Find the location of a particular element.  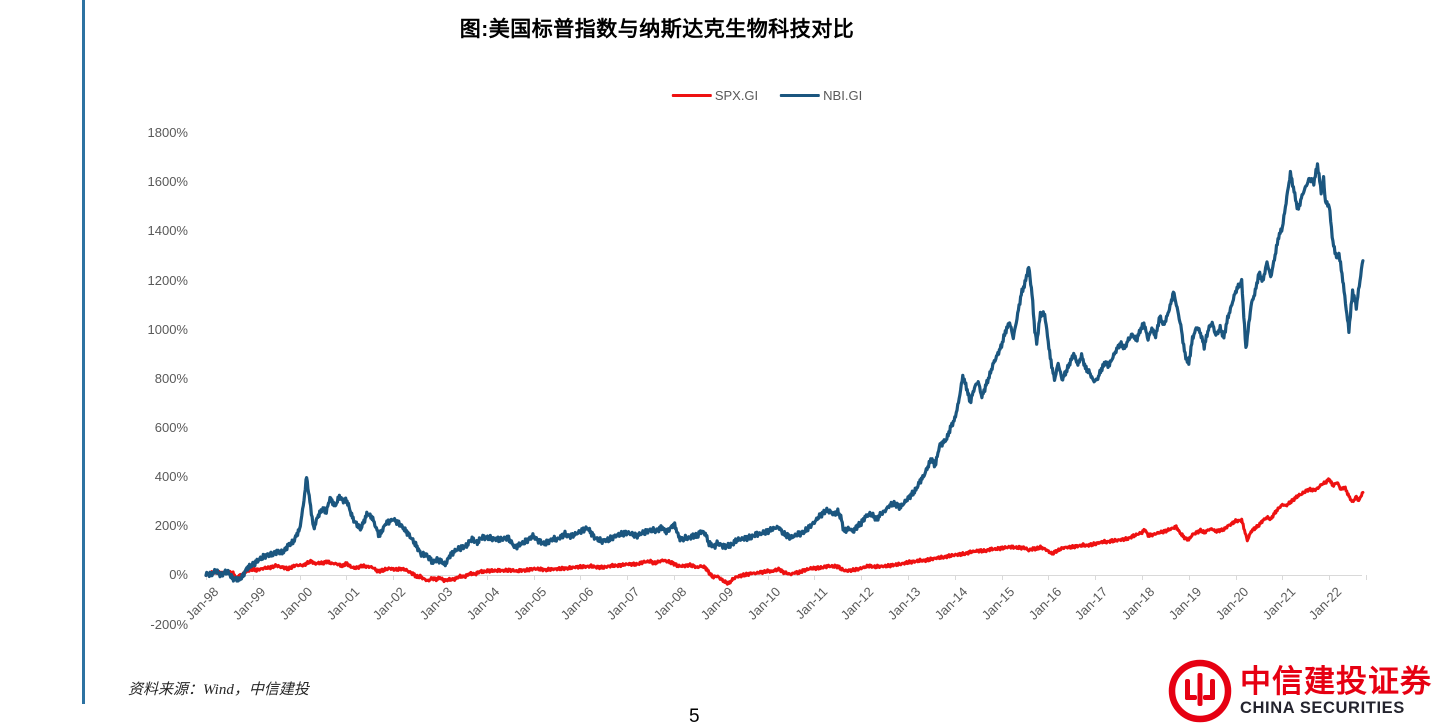

x-axis-tick-label: Jan-21 is located at coordinates (1279, 603).